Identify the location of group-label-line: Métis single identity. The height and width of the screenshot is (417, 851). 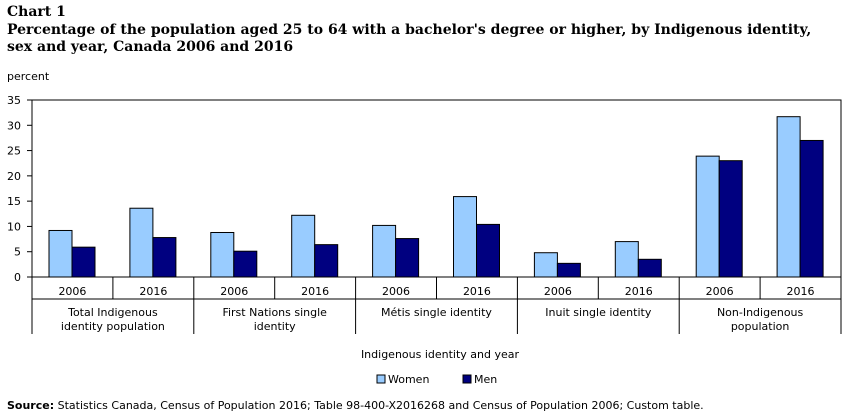
(436, 312).